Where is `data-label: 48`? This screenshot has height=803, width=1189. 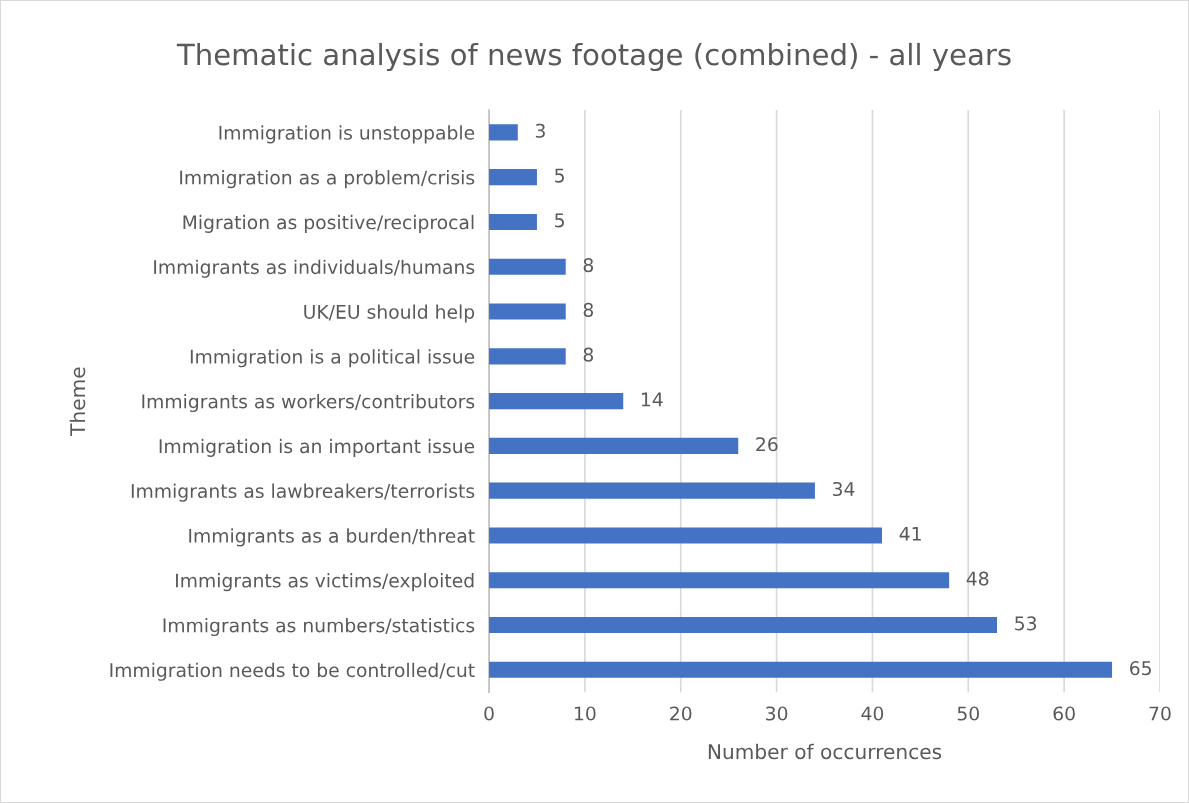
data-label: 48 is located at coordinates (977, 578).